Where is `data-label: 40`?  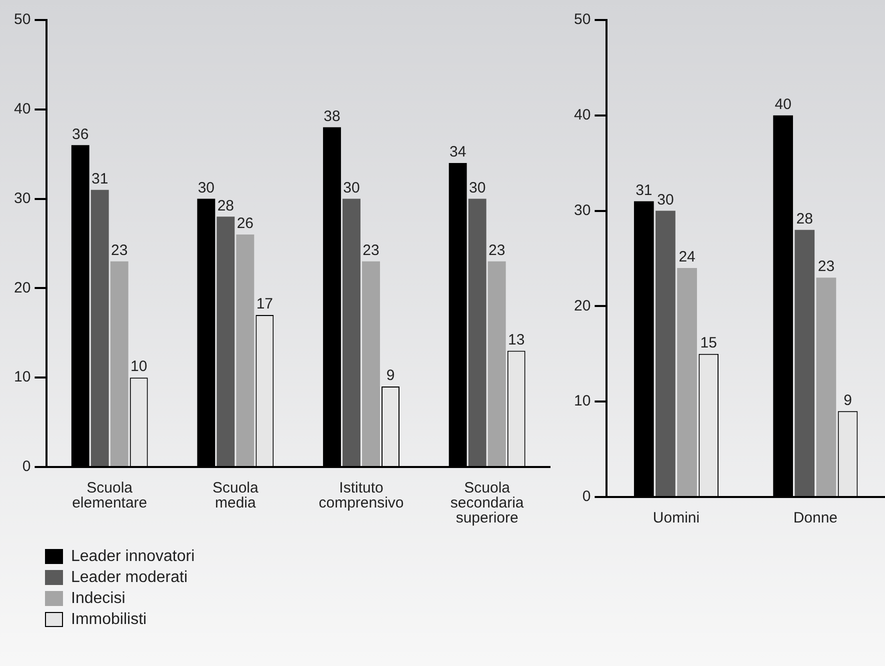
data-label: 40 is located at coordinates (783, 105).